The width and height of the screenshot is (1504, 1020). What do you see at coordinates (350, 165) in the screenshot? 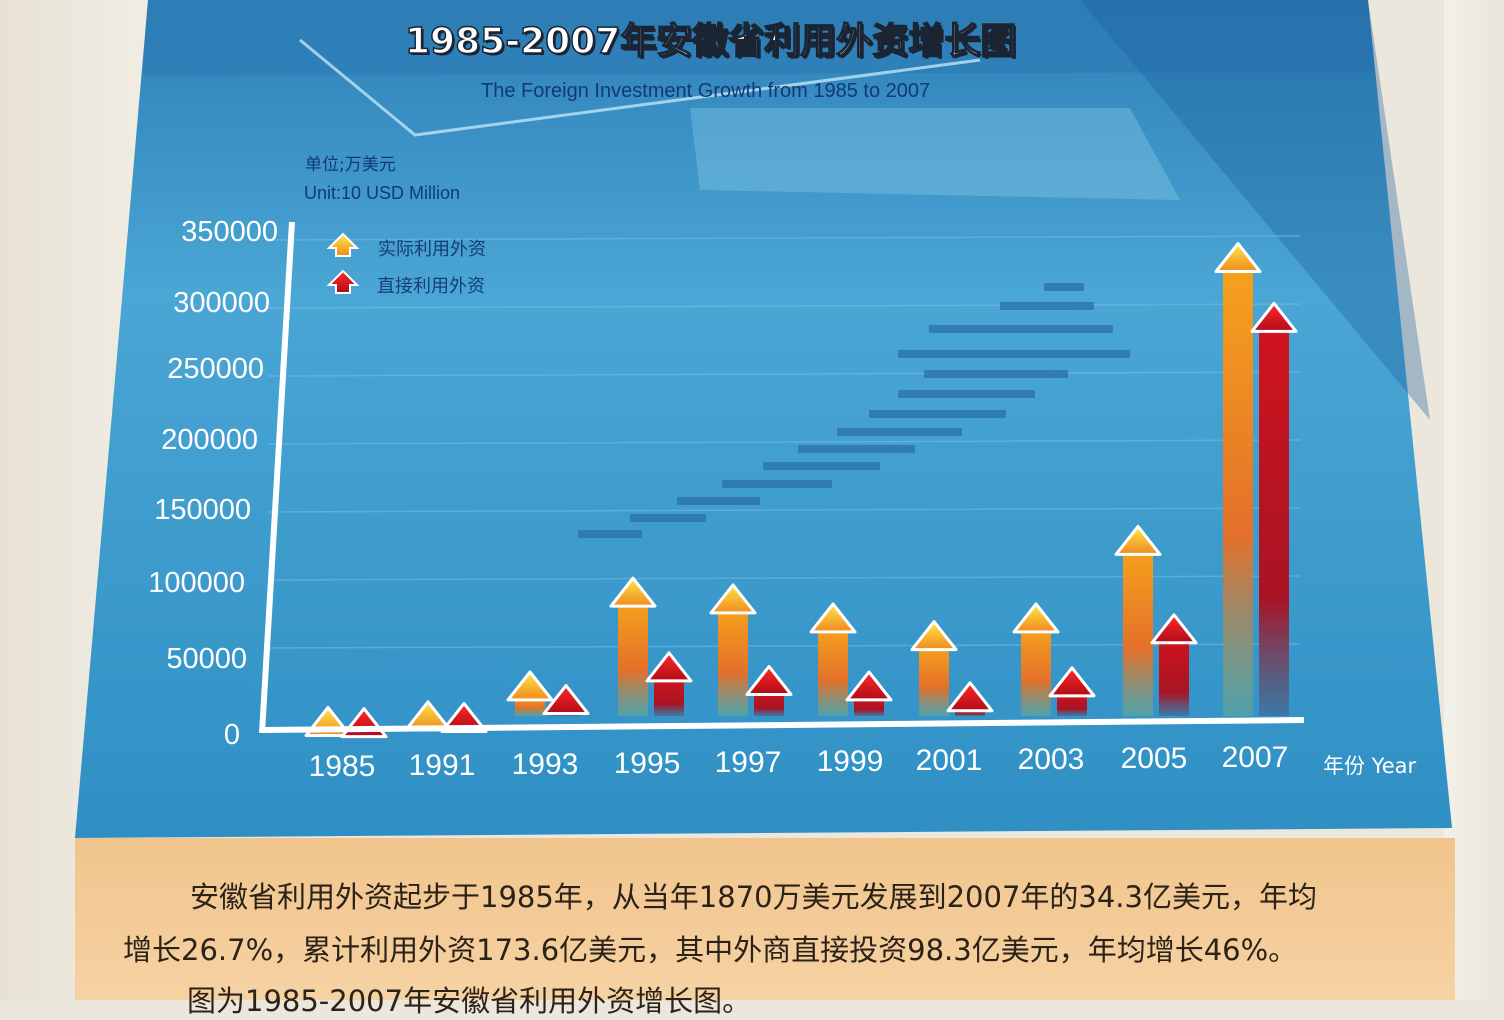
I see `unit-label-cn: 单位;万美元` at bounding box center [350, 165].